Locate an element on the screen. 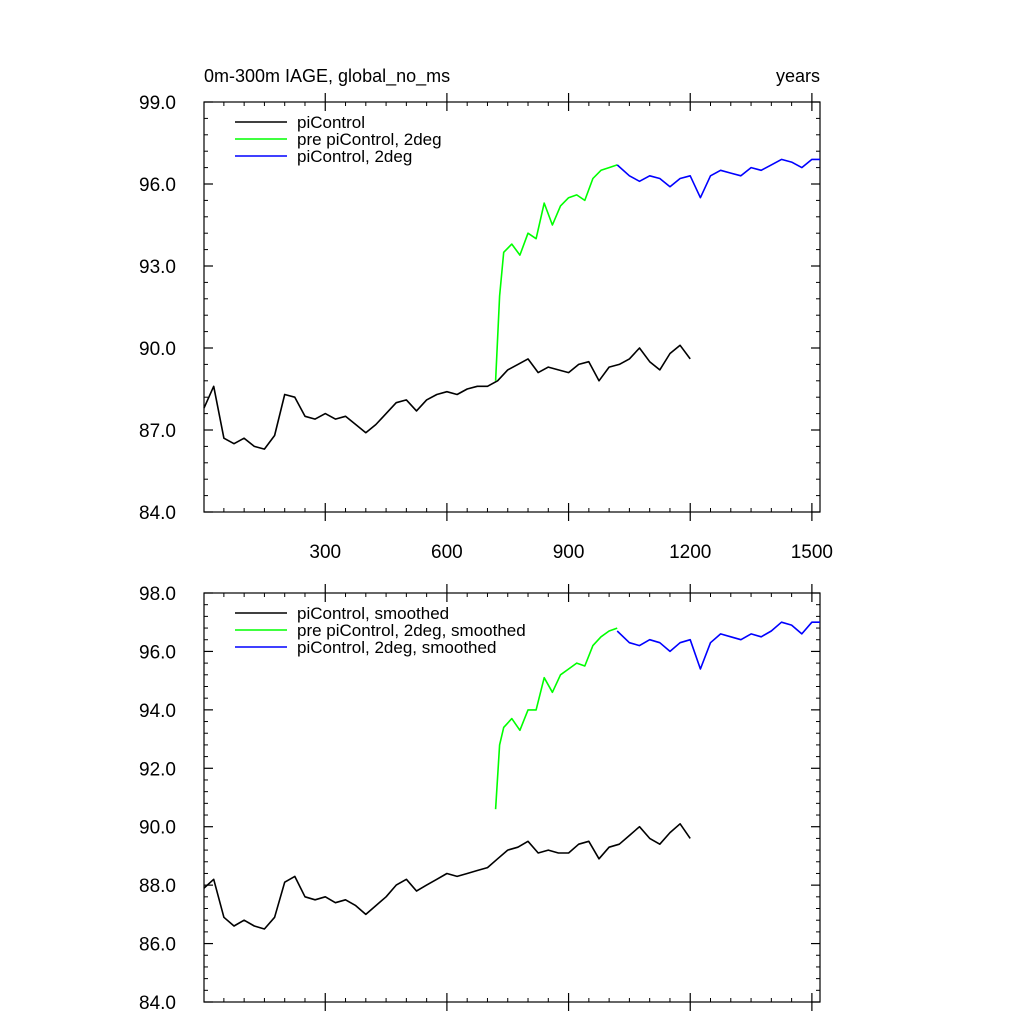 The height and width of the screenshot is (1024, 1024). y-tick-label: 87.0 is located at coordinates (157, 431).